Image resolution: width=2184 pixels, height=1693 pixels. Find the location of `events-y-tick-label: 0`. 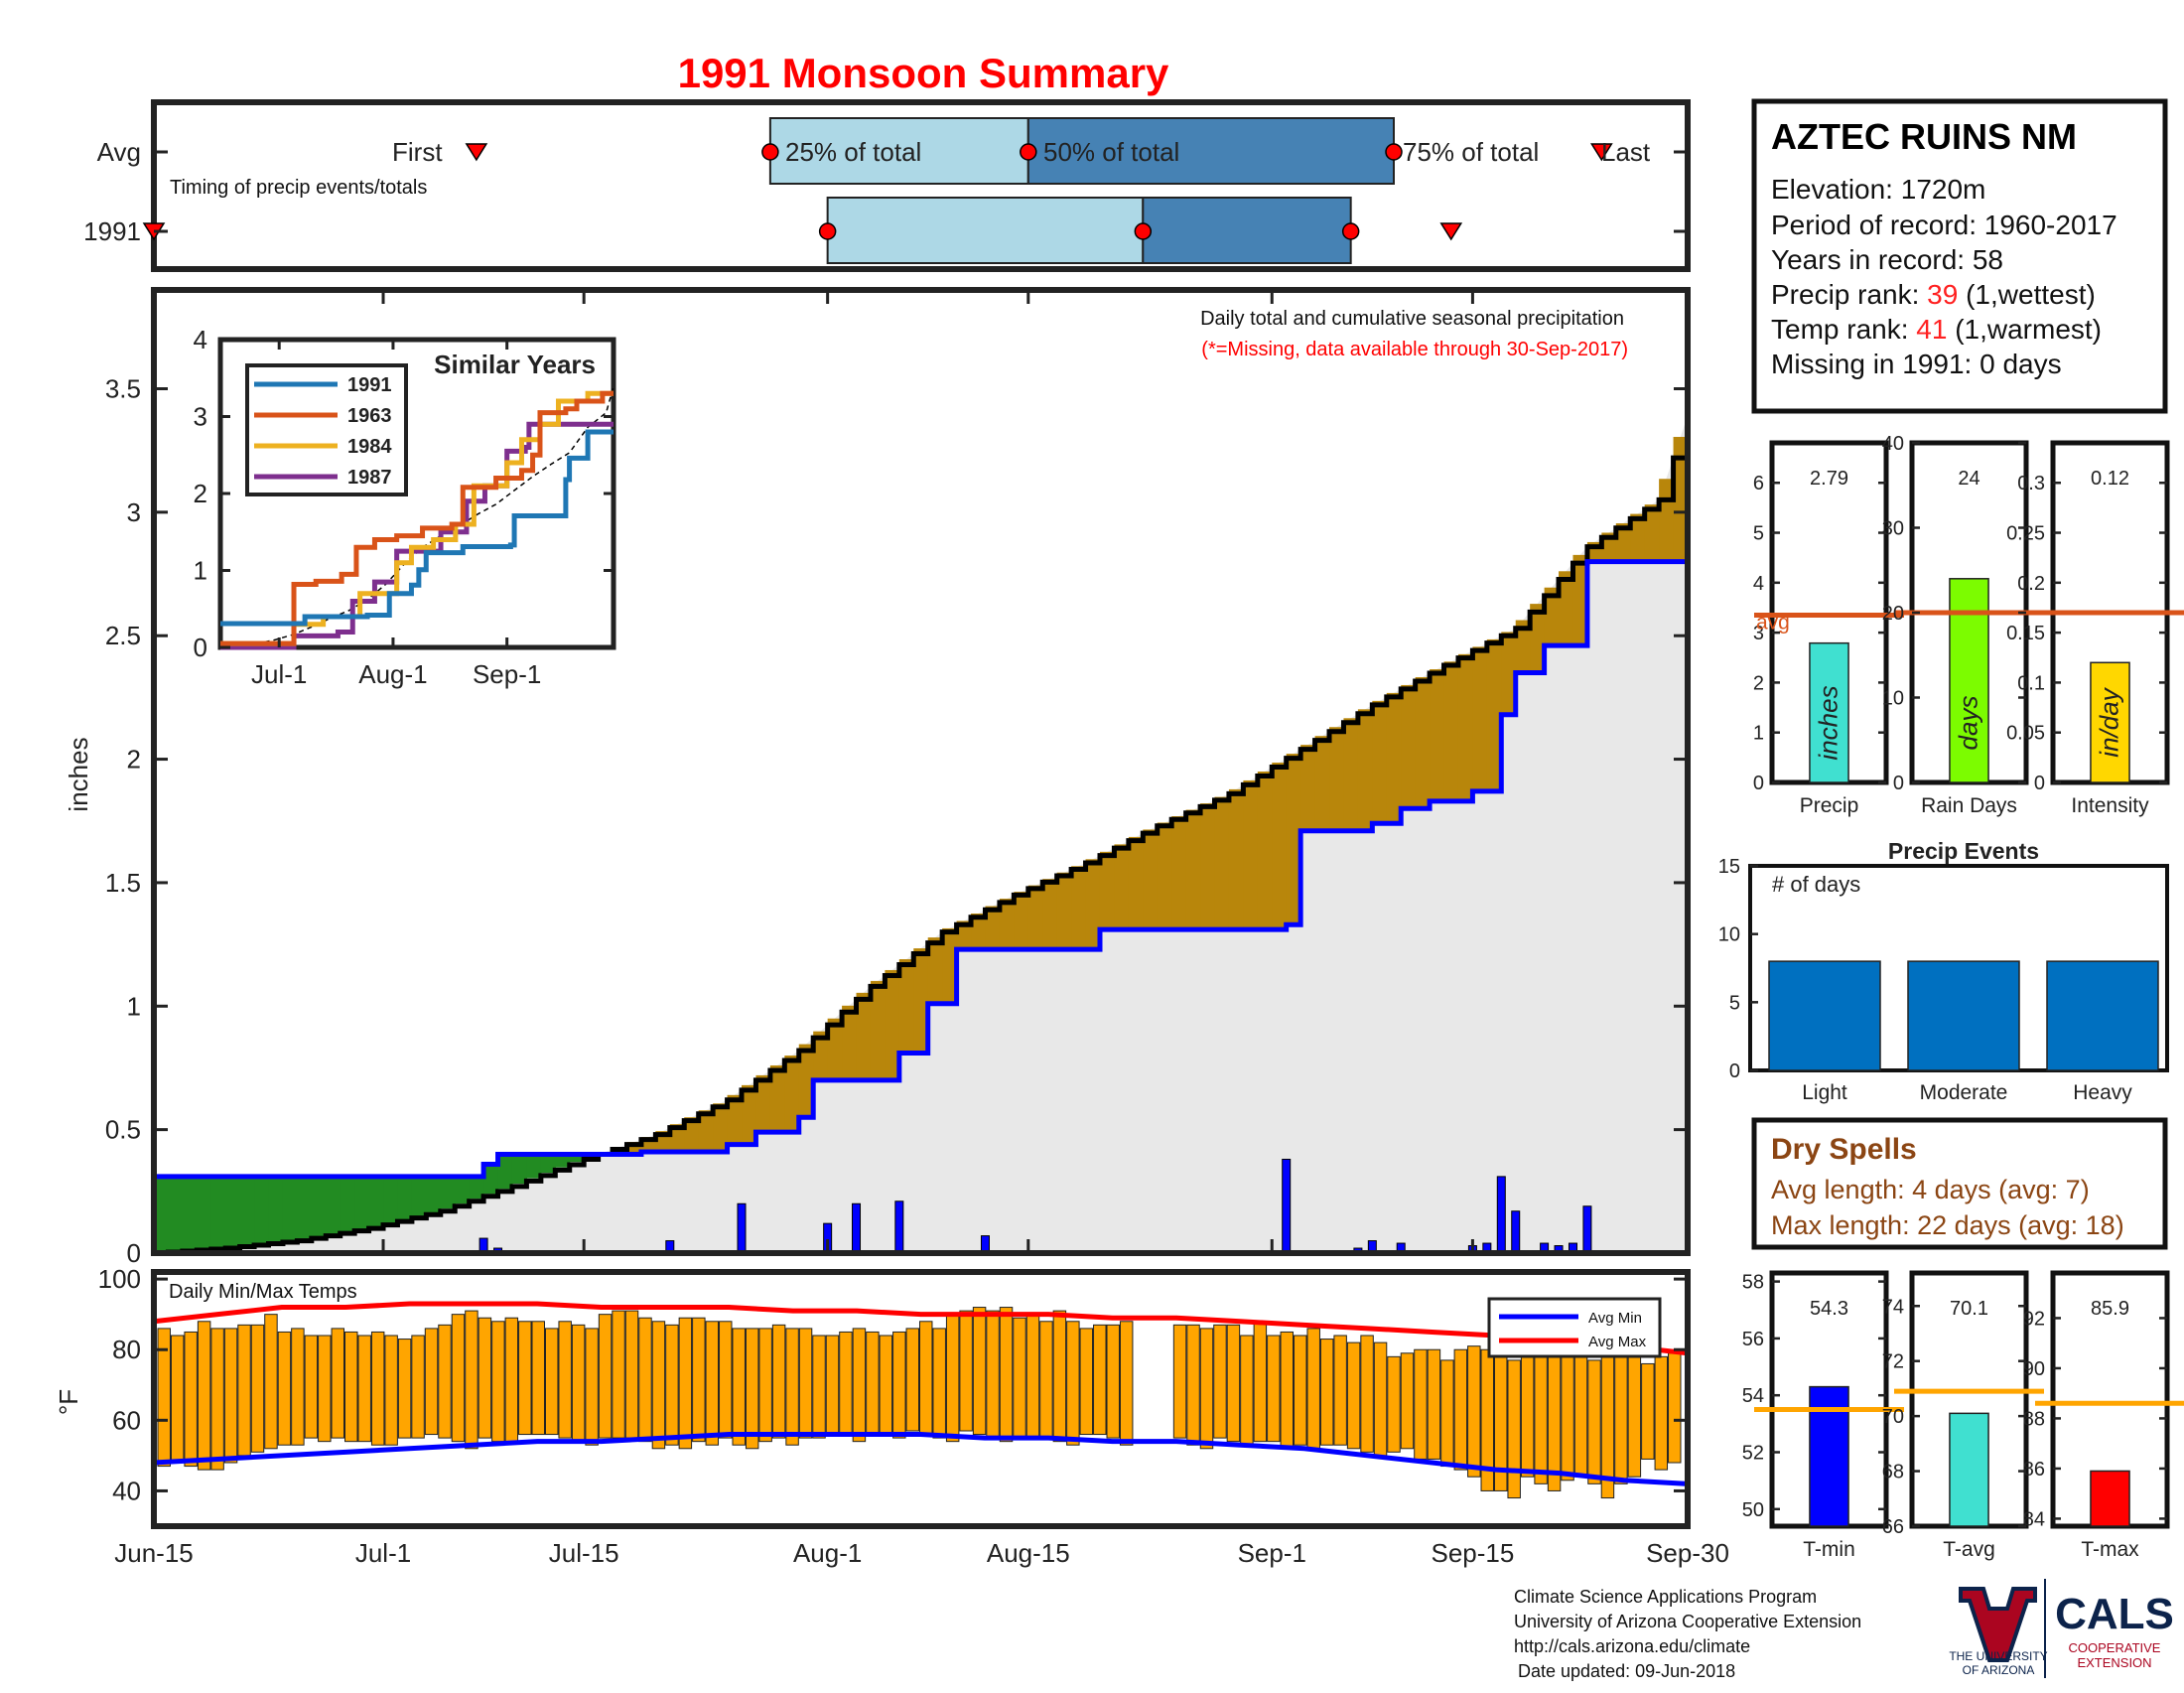

events-y-tick-label: 0 is located at coordinates (1734, 1071).